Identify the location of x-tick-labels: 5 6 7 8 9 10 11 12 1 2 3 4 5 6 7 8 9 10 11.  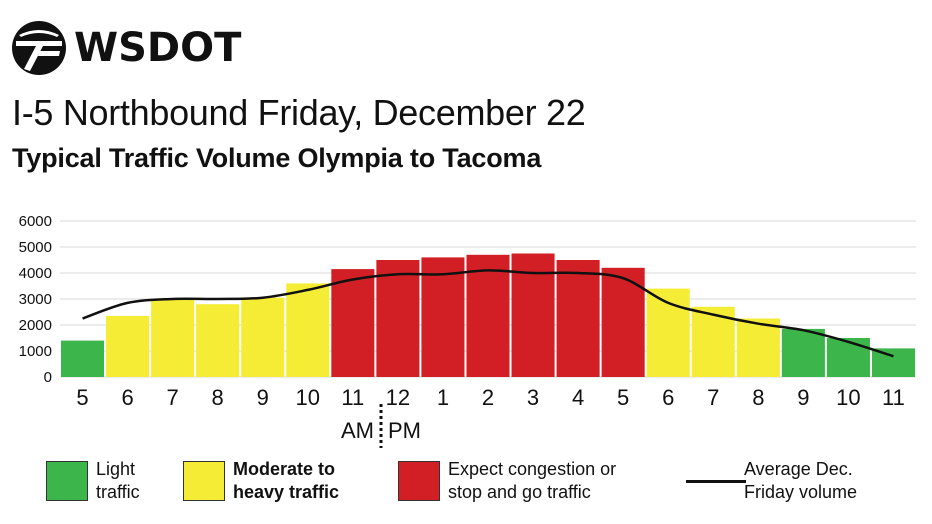
(490, 397).